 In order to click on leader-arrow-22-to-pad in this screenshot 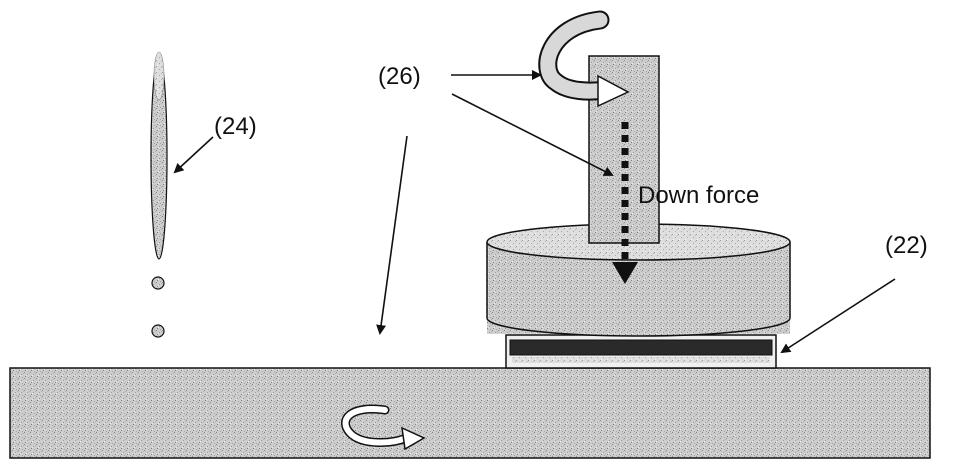, I will do `click(838, 315)`.